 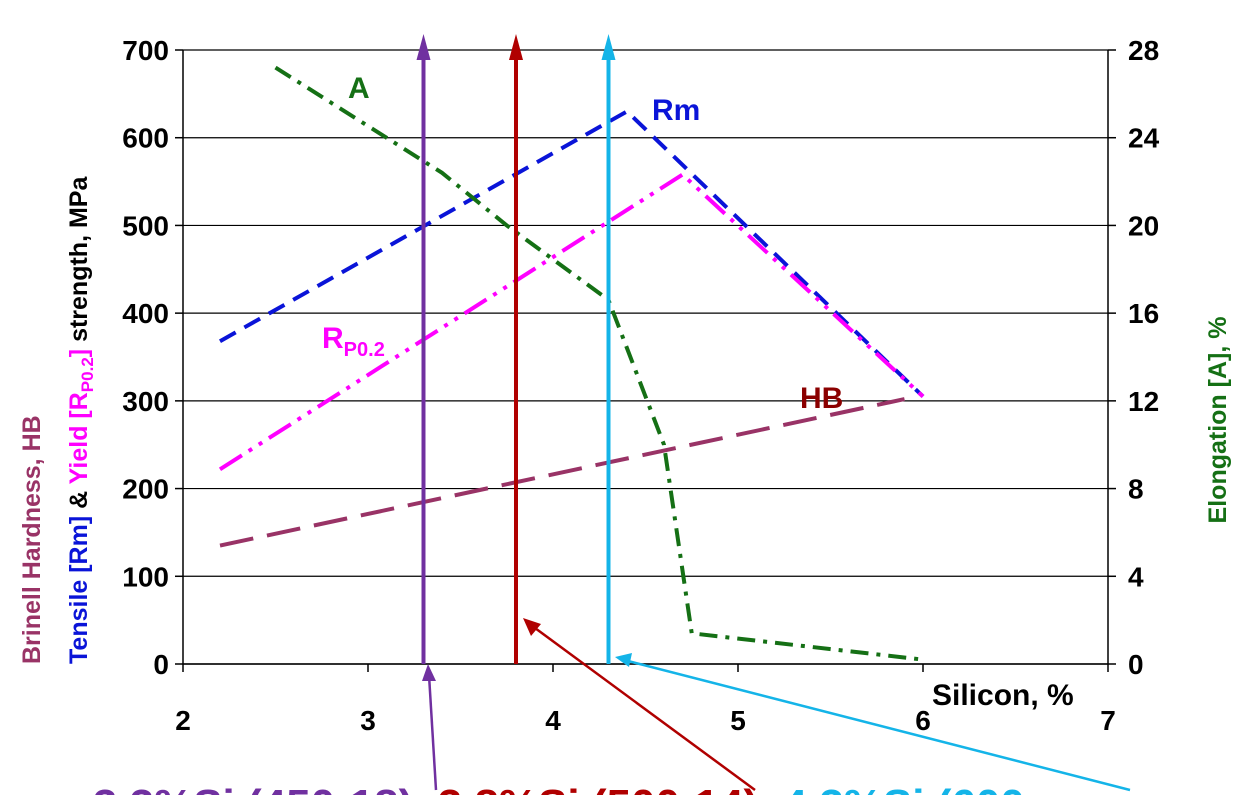 What do you see at coordinates (265, 788) in the screenshot?
I see `caption-part-2: 3.3%Si (450:18),` at bounding box center [265, 788].